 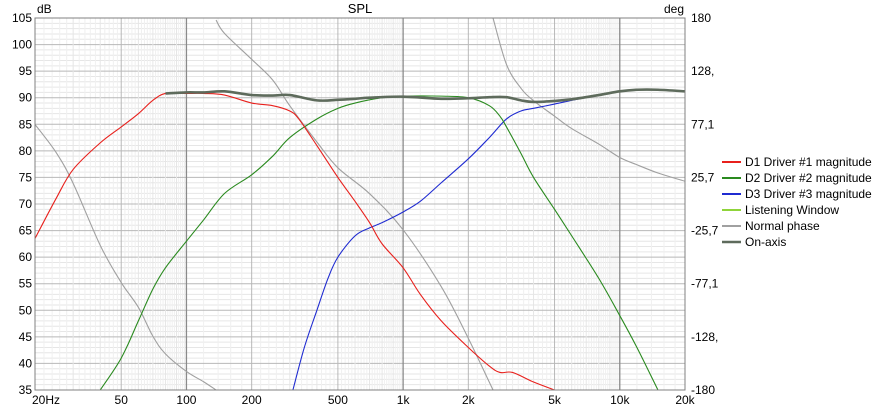 I want to click on y2-axis-label: deg, so click(x=674, y=9).